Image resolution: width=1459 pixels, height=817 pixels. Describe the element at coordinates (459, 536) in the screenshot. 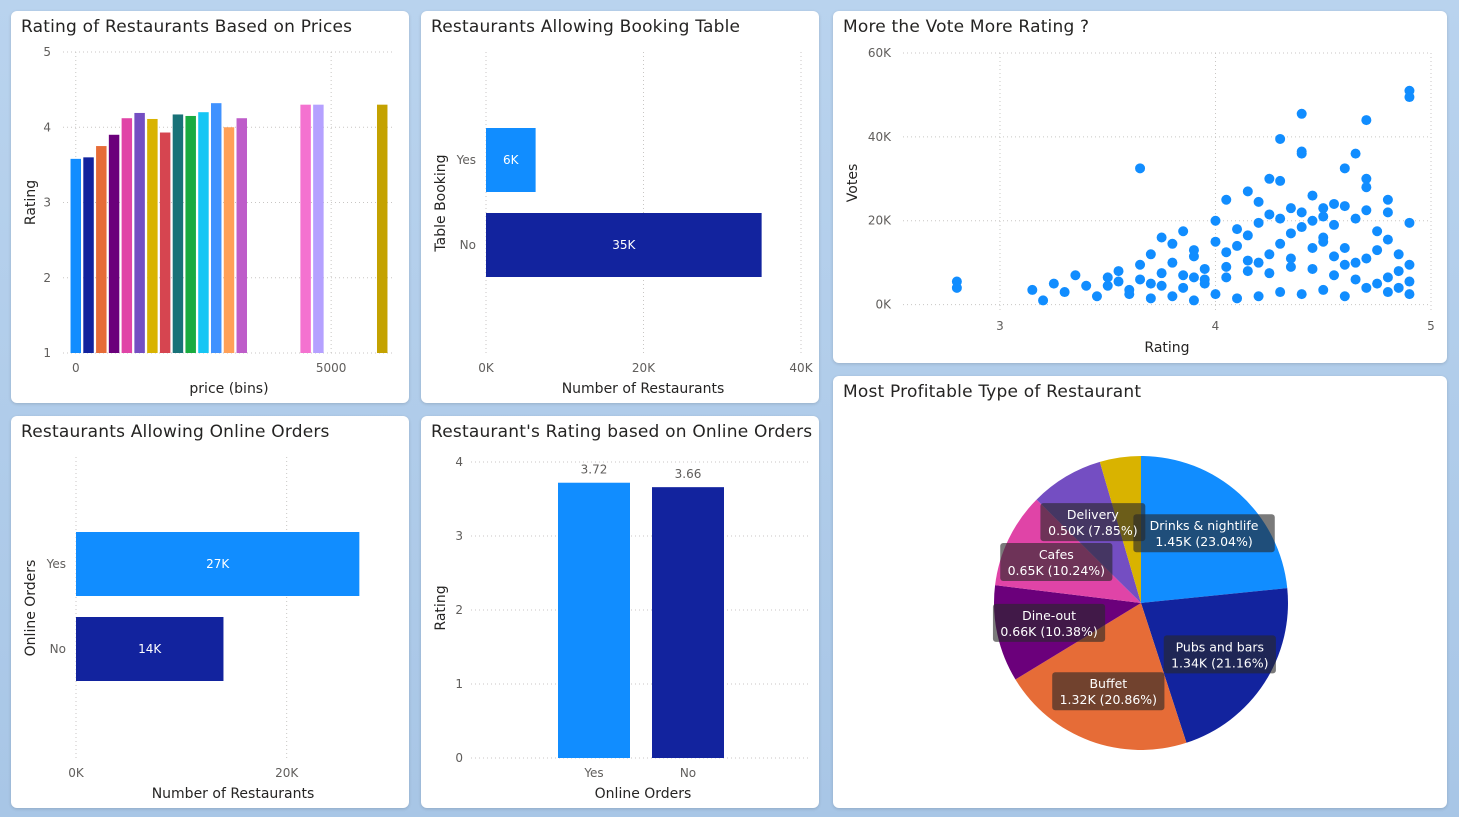

I see `y-tick-label: 3` at that location.